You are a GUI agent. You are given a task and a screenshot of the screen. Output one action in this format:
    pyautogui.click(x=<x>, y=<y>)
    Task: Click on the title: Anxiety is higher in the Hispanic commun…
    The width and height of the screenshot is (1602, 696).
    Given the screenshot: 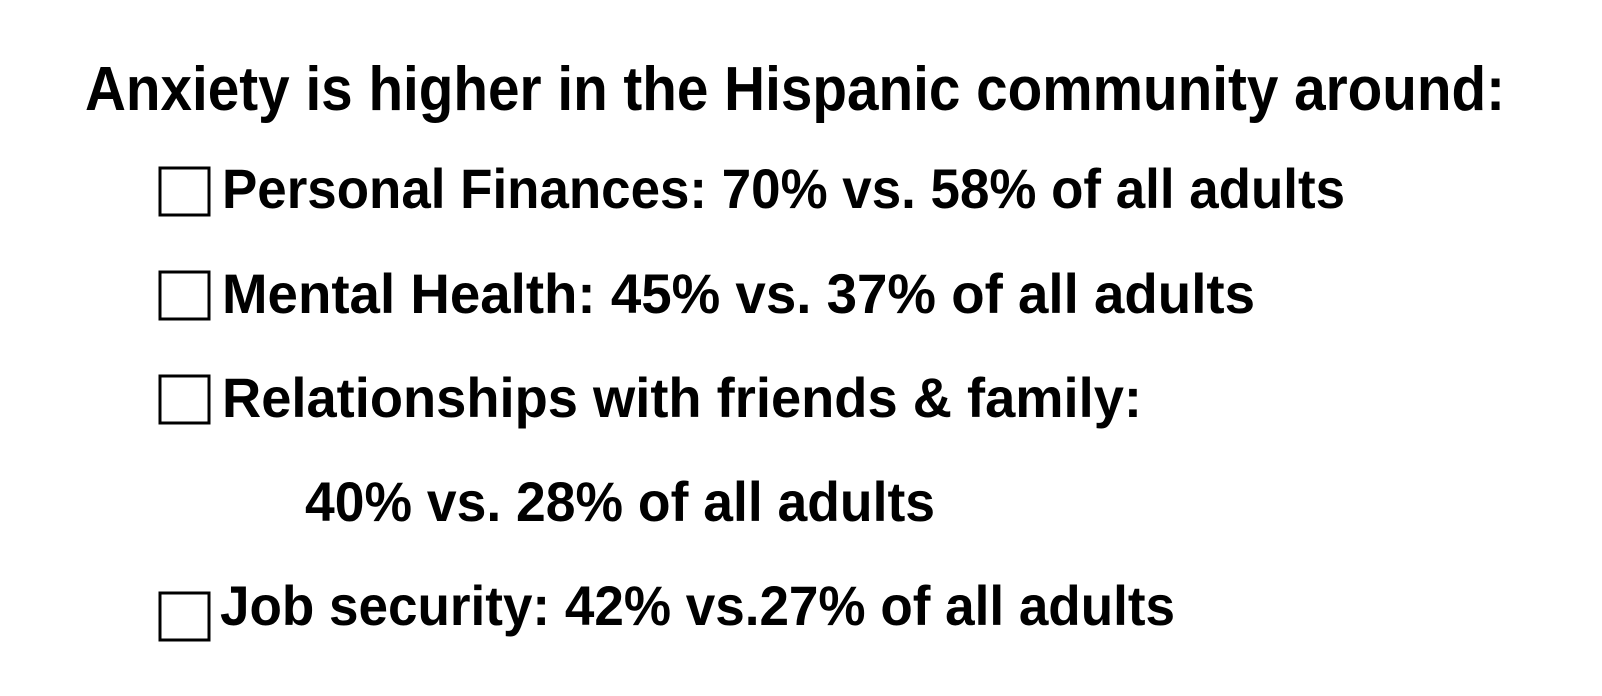 What is the action you would take?
    pyautogui.click(x=795, y=89)
    